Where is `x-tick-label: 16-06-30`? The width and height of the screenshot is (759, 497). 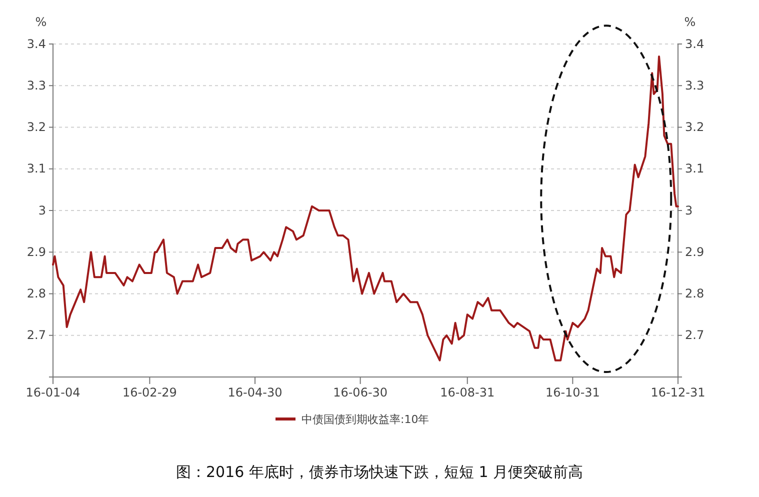 x-tick-label: 16-06-30 is located at coordinates (360, 393).